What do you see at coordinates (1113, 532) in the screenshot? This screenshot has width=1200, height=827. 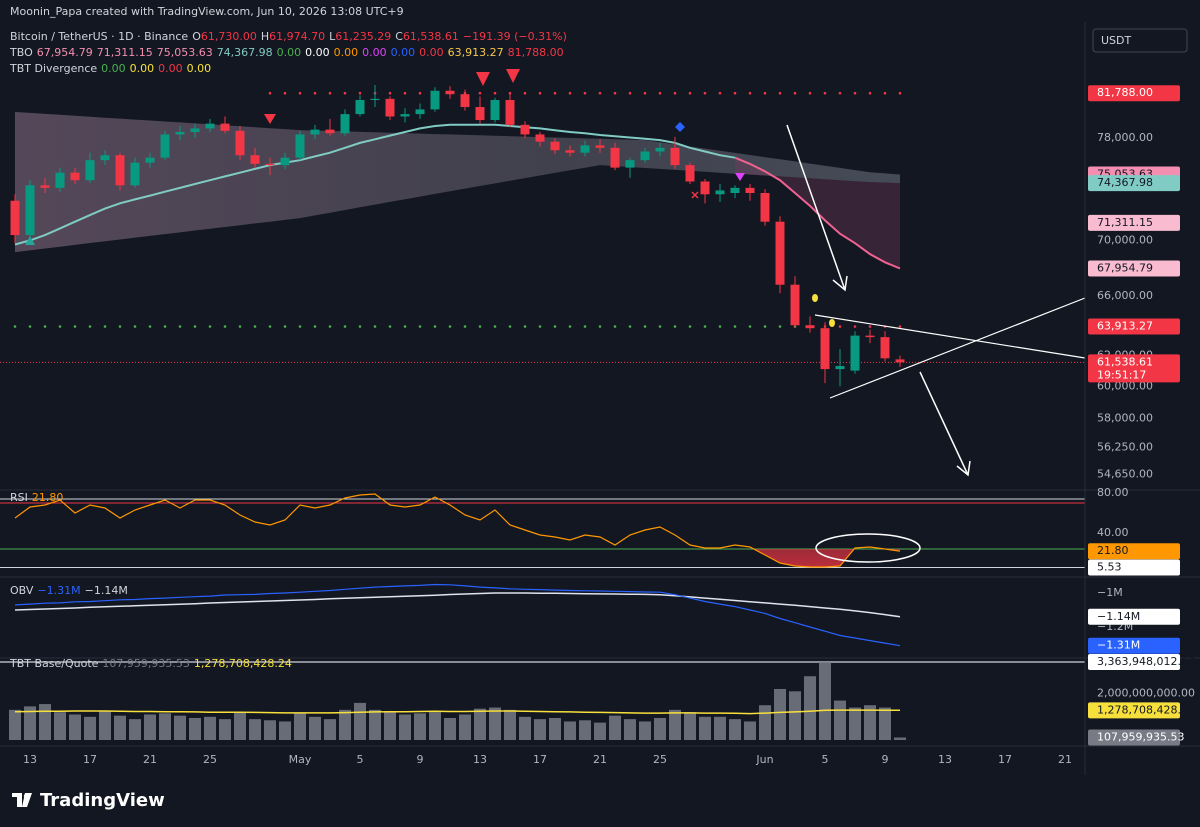 I see `y-tick-label: 40.00` at bounding box center [1113, 532].